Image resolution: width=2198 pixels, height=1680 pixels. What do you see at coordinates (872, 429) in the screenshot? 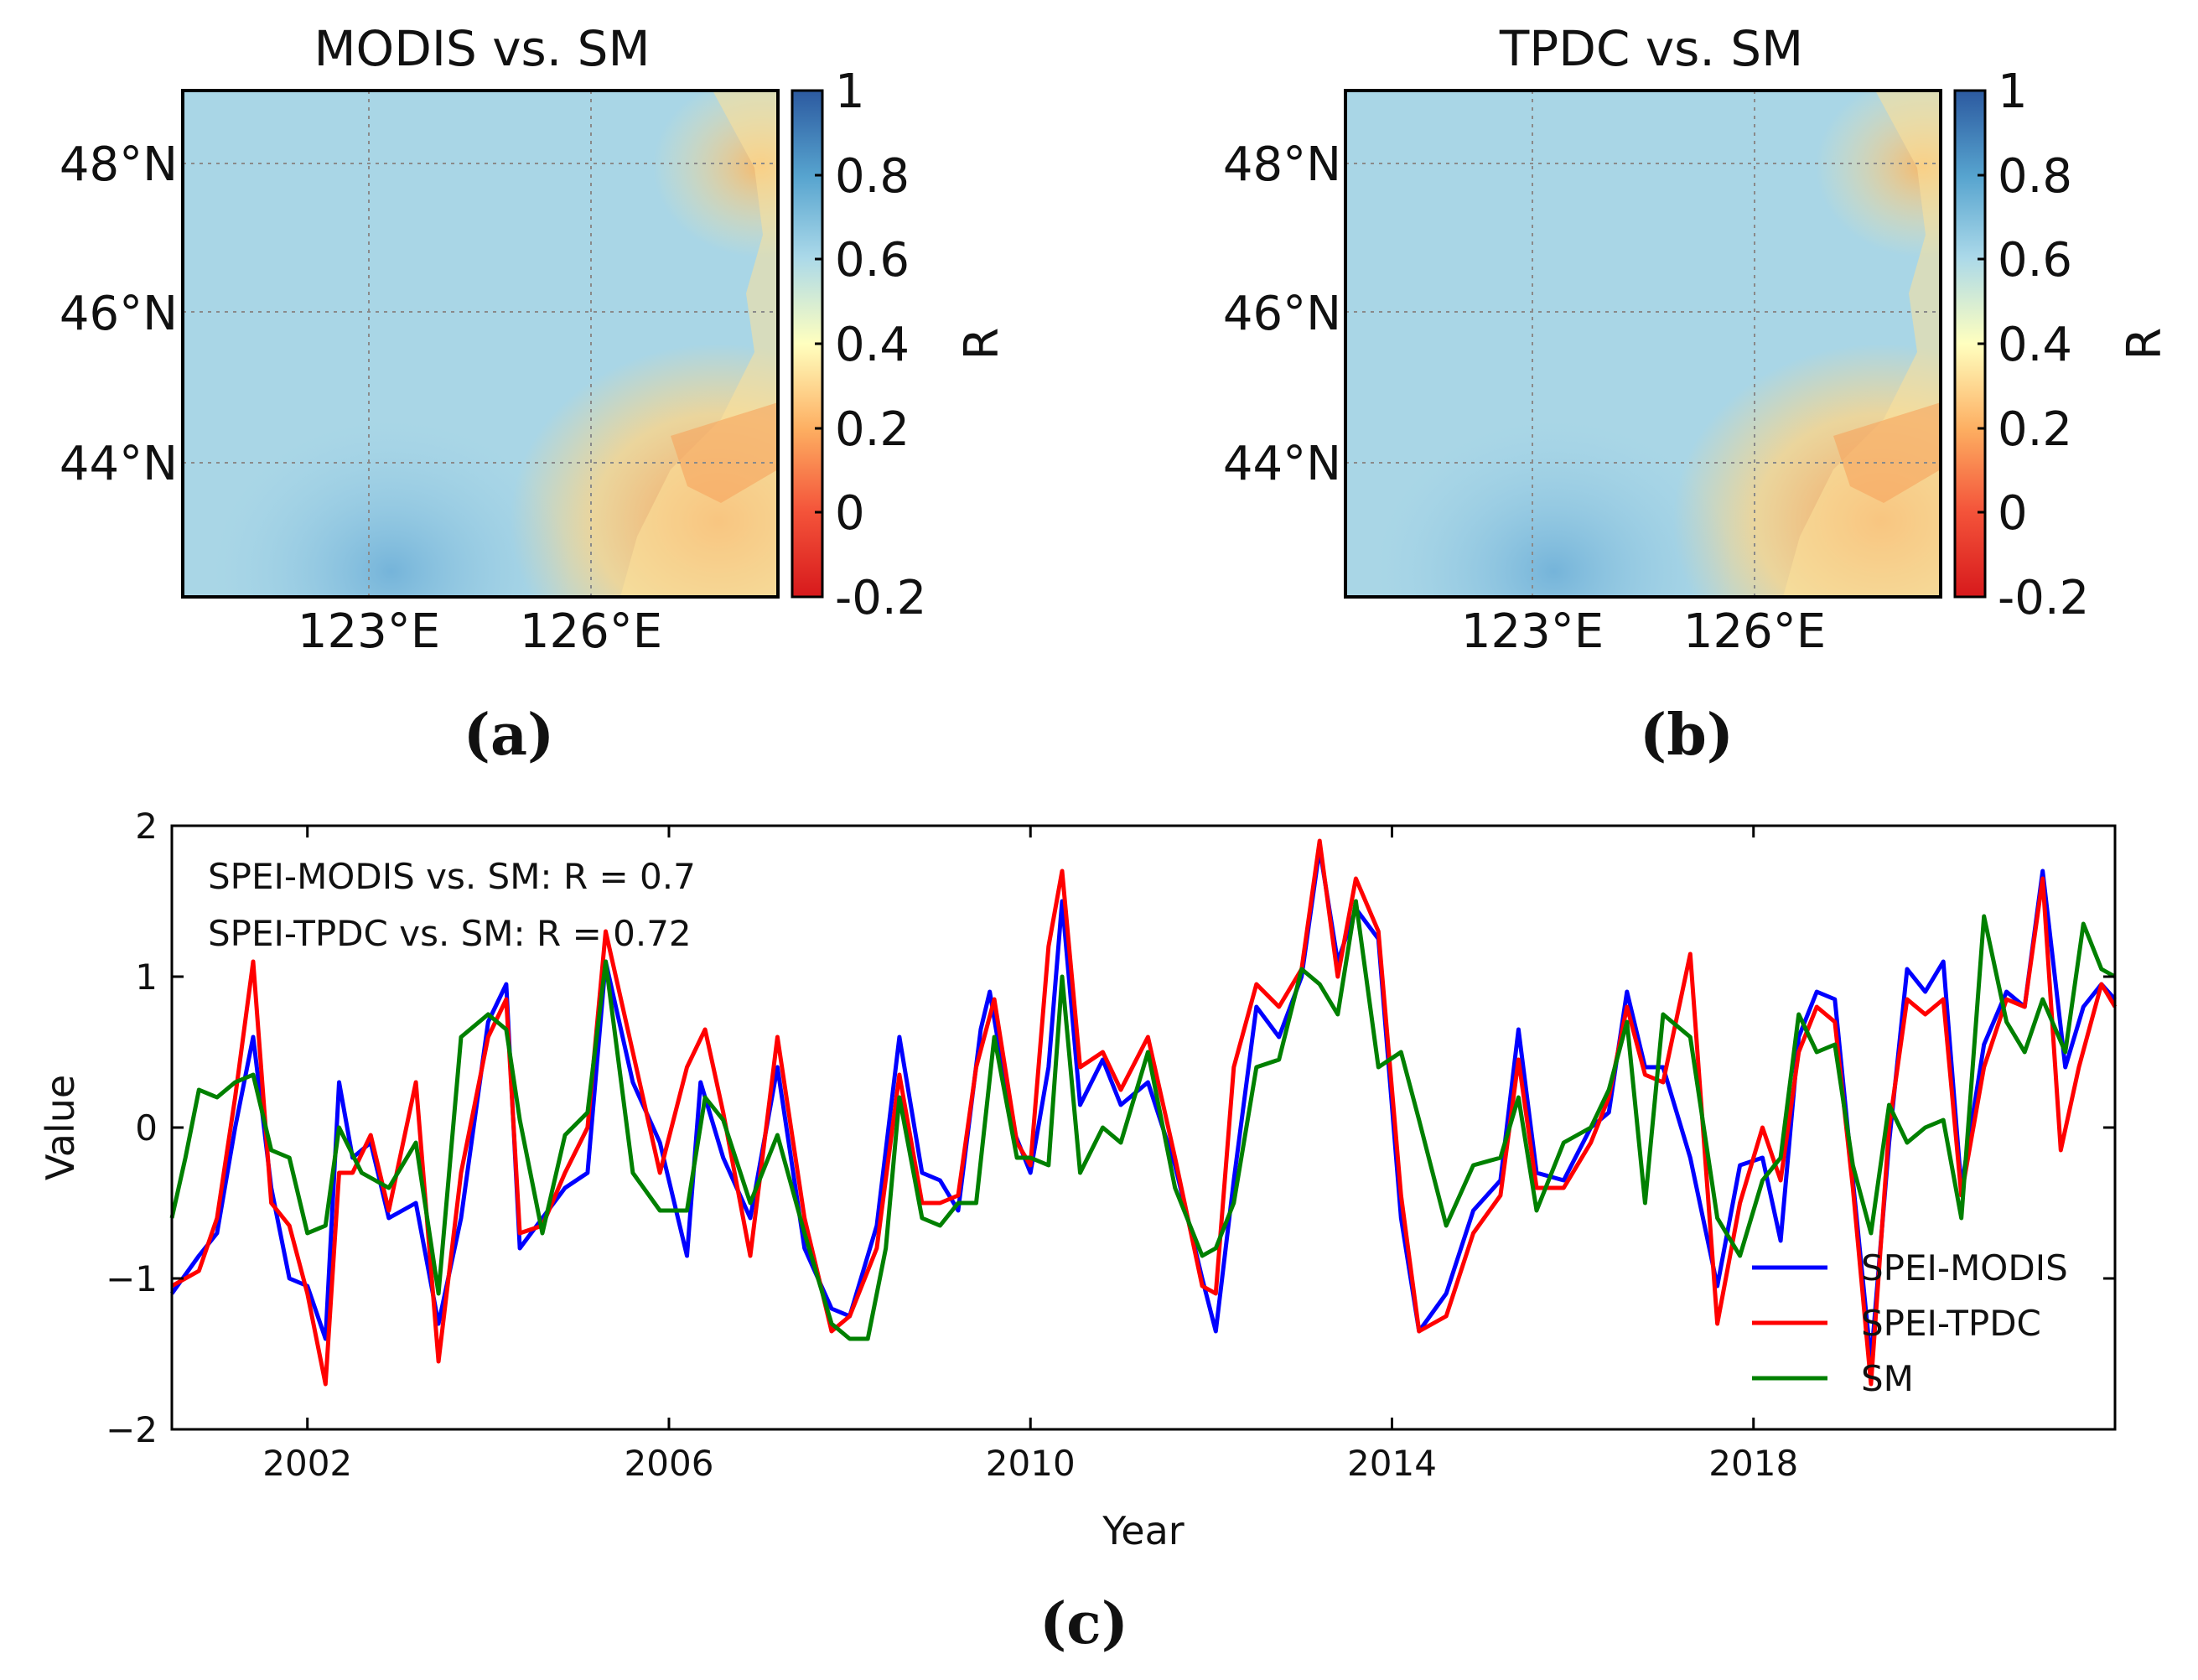
I see `panel-a-cbar-tick-0-2: 0.2` at bounding box center [872, 429].